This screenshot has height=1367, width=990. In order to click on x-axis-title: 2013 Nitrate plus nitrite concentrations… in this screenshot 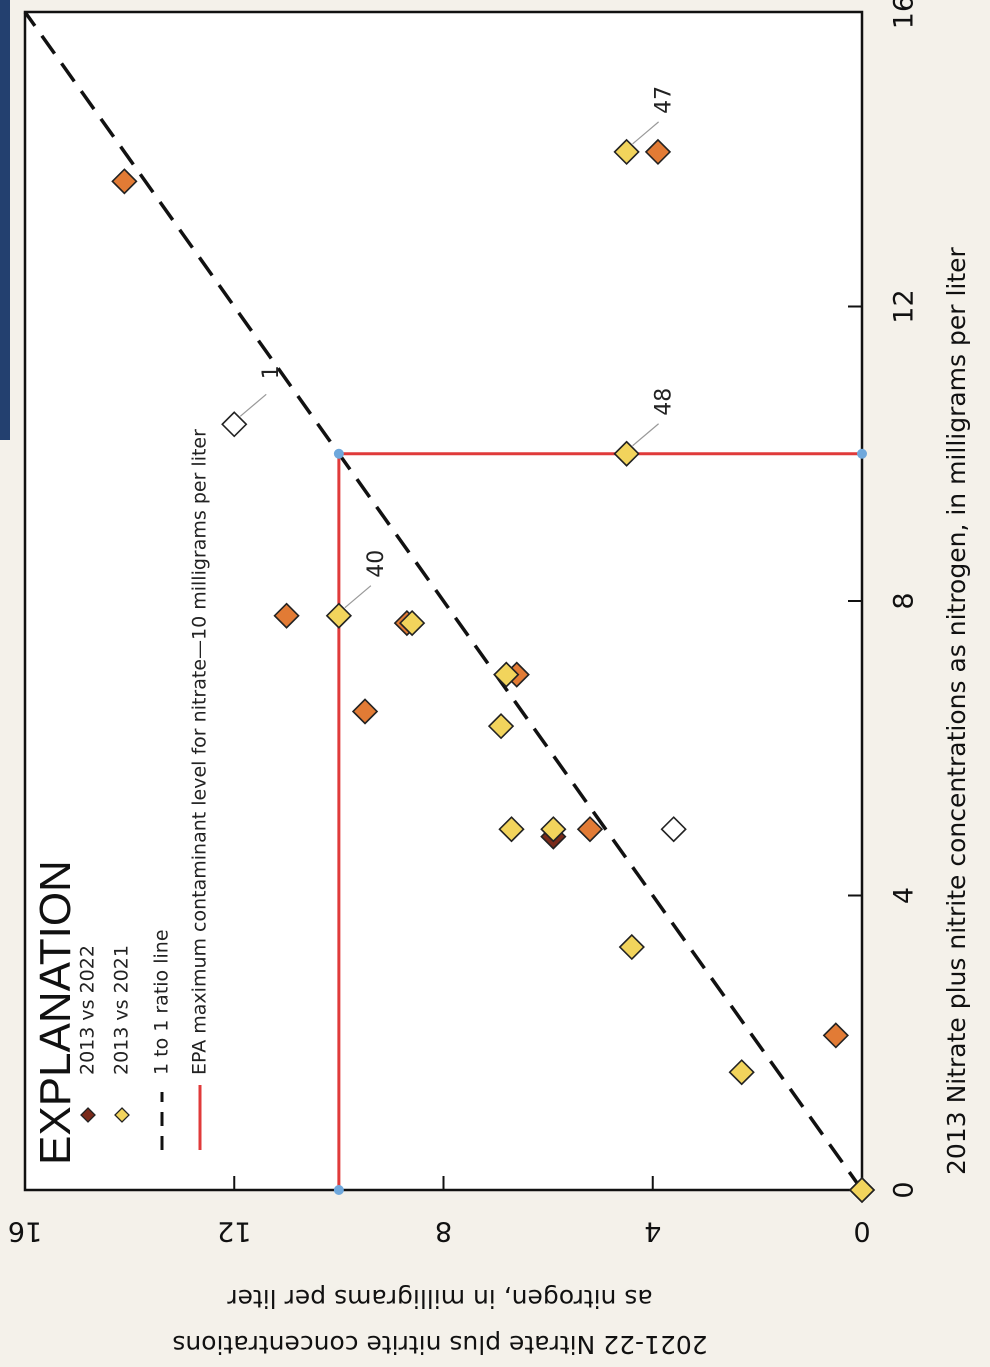, I will do `click(956, 710)`.